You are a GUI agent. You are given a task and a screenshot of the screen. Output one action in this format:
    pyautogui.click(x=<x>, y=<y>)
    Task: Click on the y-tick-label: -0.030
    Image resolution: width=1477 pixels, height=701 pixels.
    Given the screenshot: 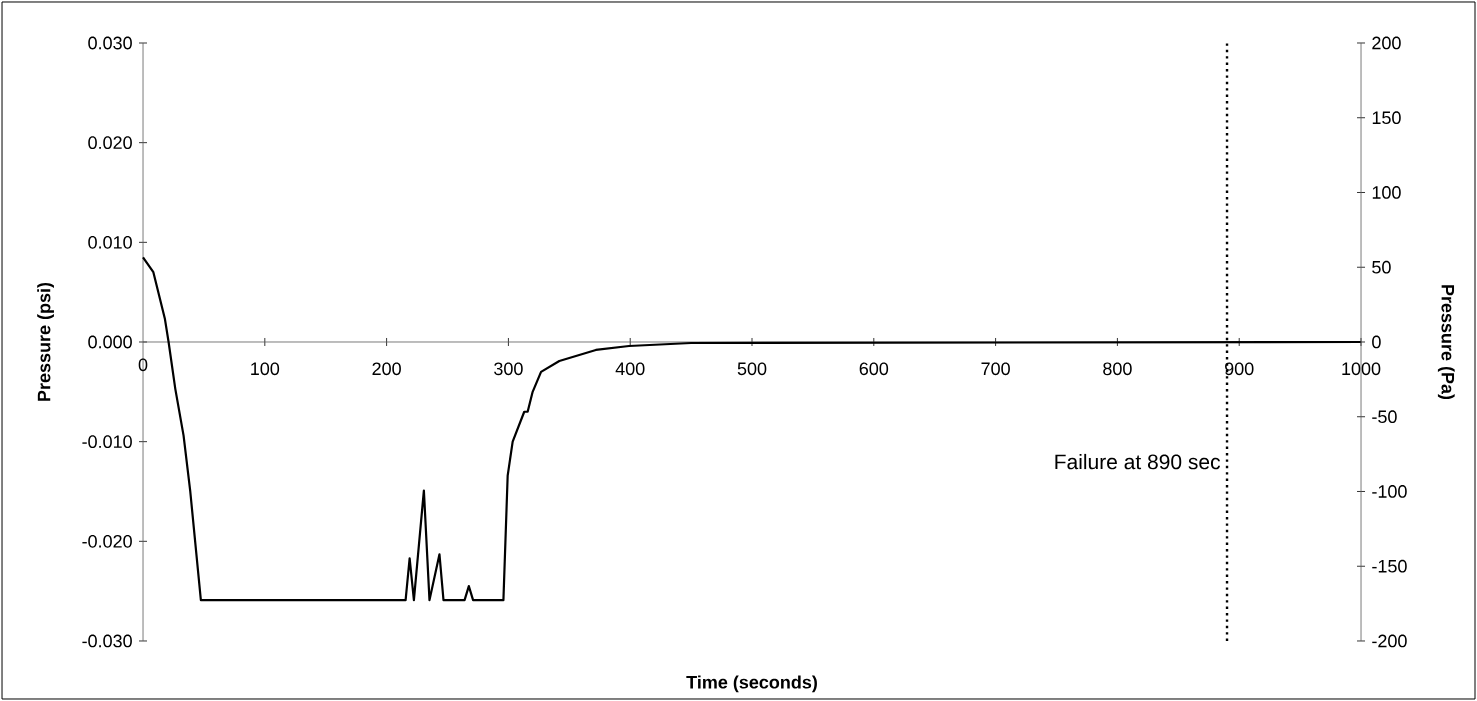 What is the action you would take?
    pyautogui.click(x=107, y=641)
    